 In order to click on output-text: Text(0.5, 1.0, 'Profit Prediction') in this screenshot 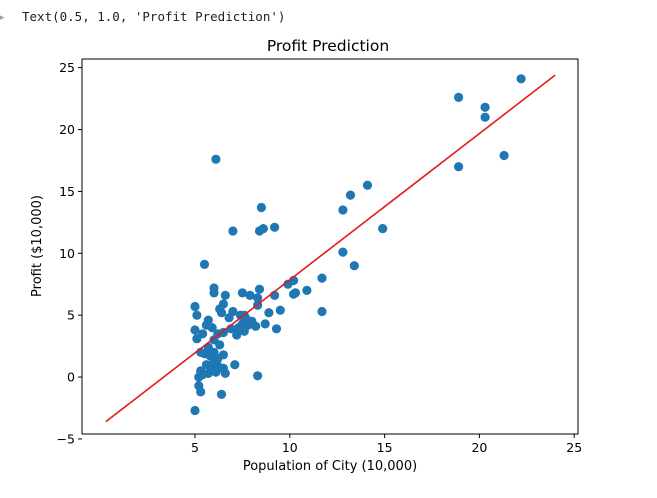, I will do `click(154, 16)`.